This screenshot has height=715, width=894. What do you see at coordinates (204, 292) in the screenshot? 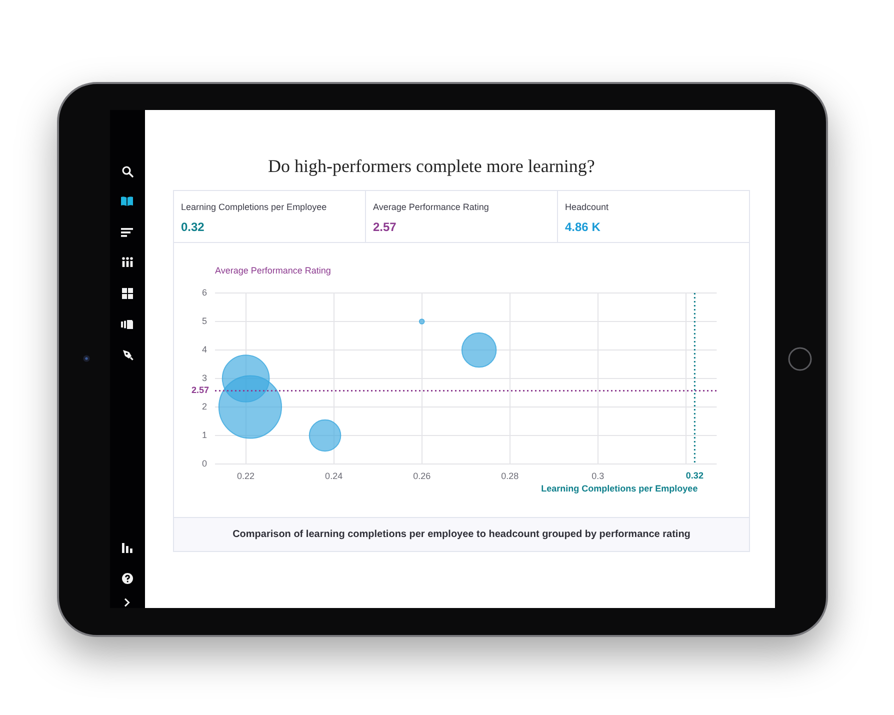
I see `y-tick-label: 6` at bounding box center [204, 292].